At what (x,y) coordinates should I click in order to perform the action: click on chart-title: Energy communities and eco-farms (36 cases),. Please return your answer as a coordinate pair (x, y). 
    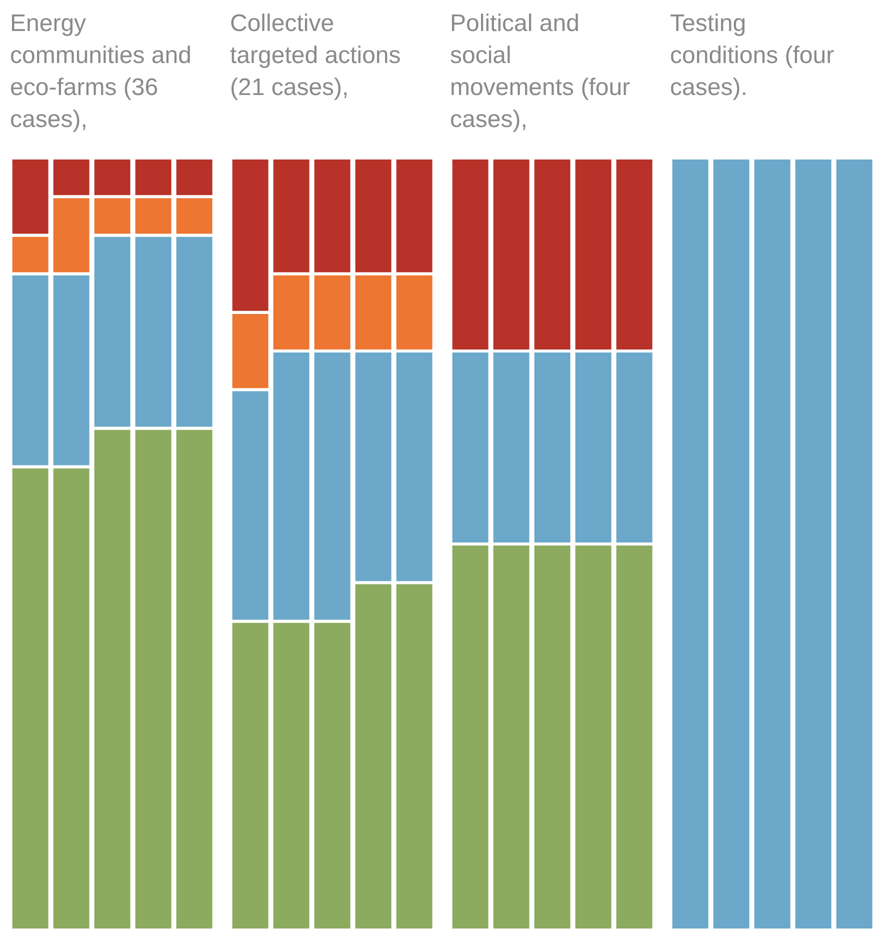
    Looking at the image, I should click on (101, 72).